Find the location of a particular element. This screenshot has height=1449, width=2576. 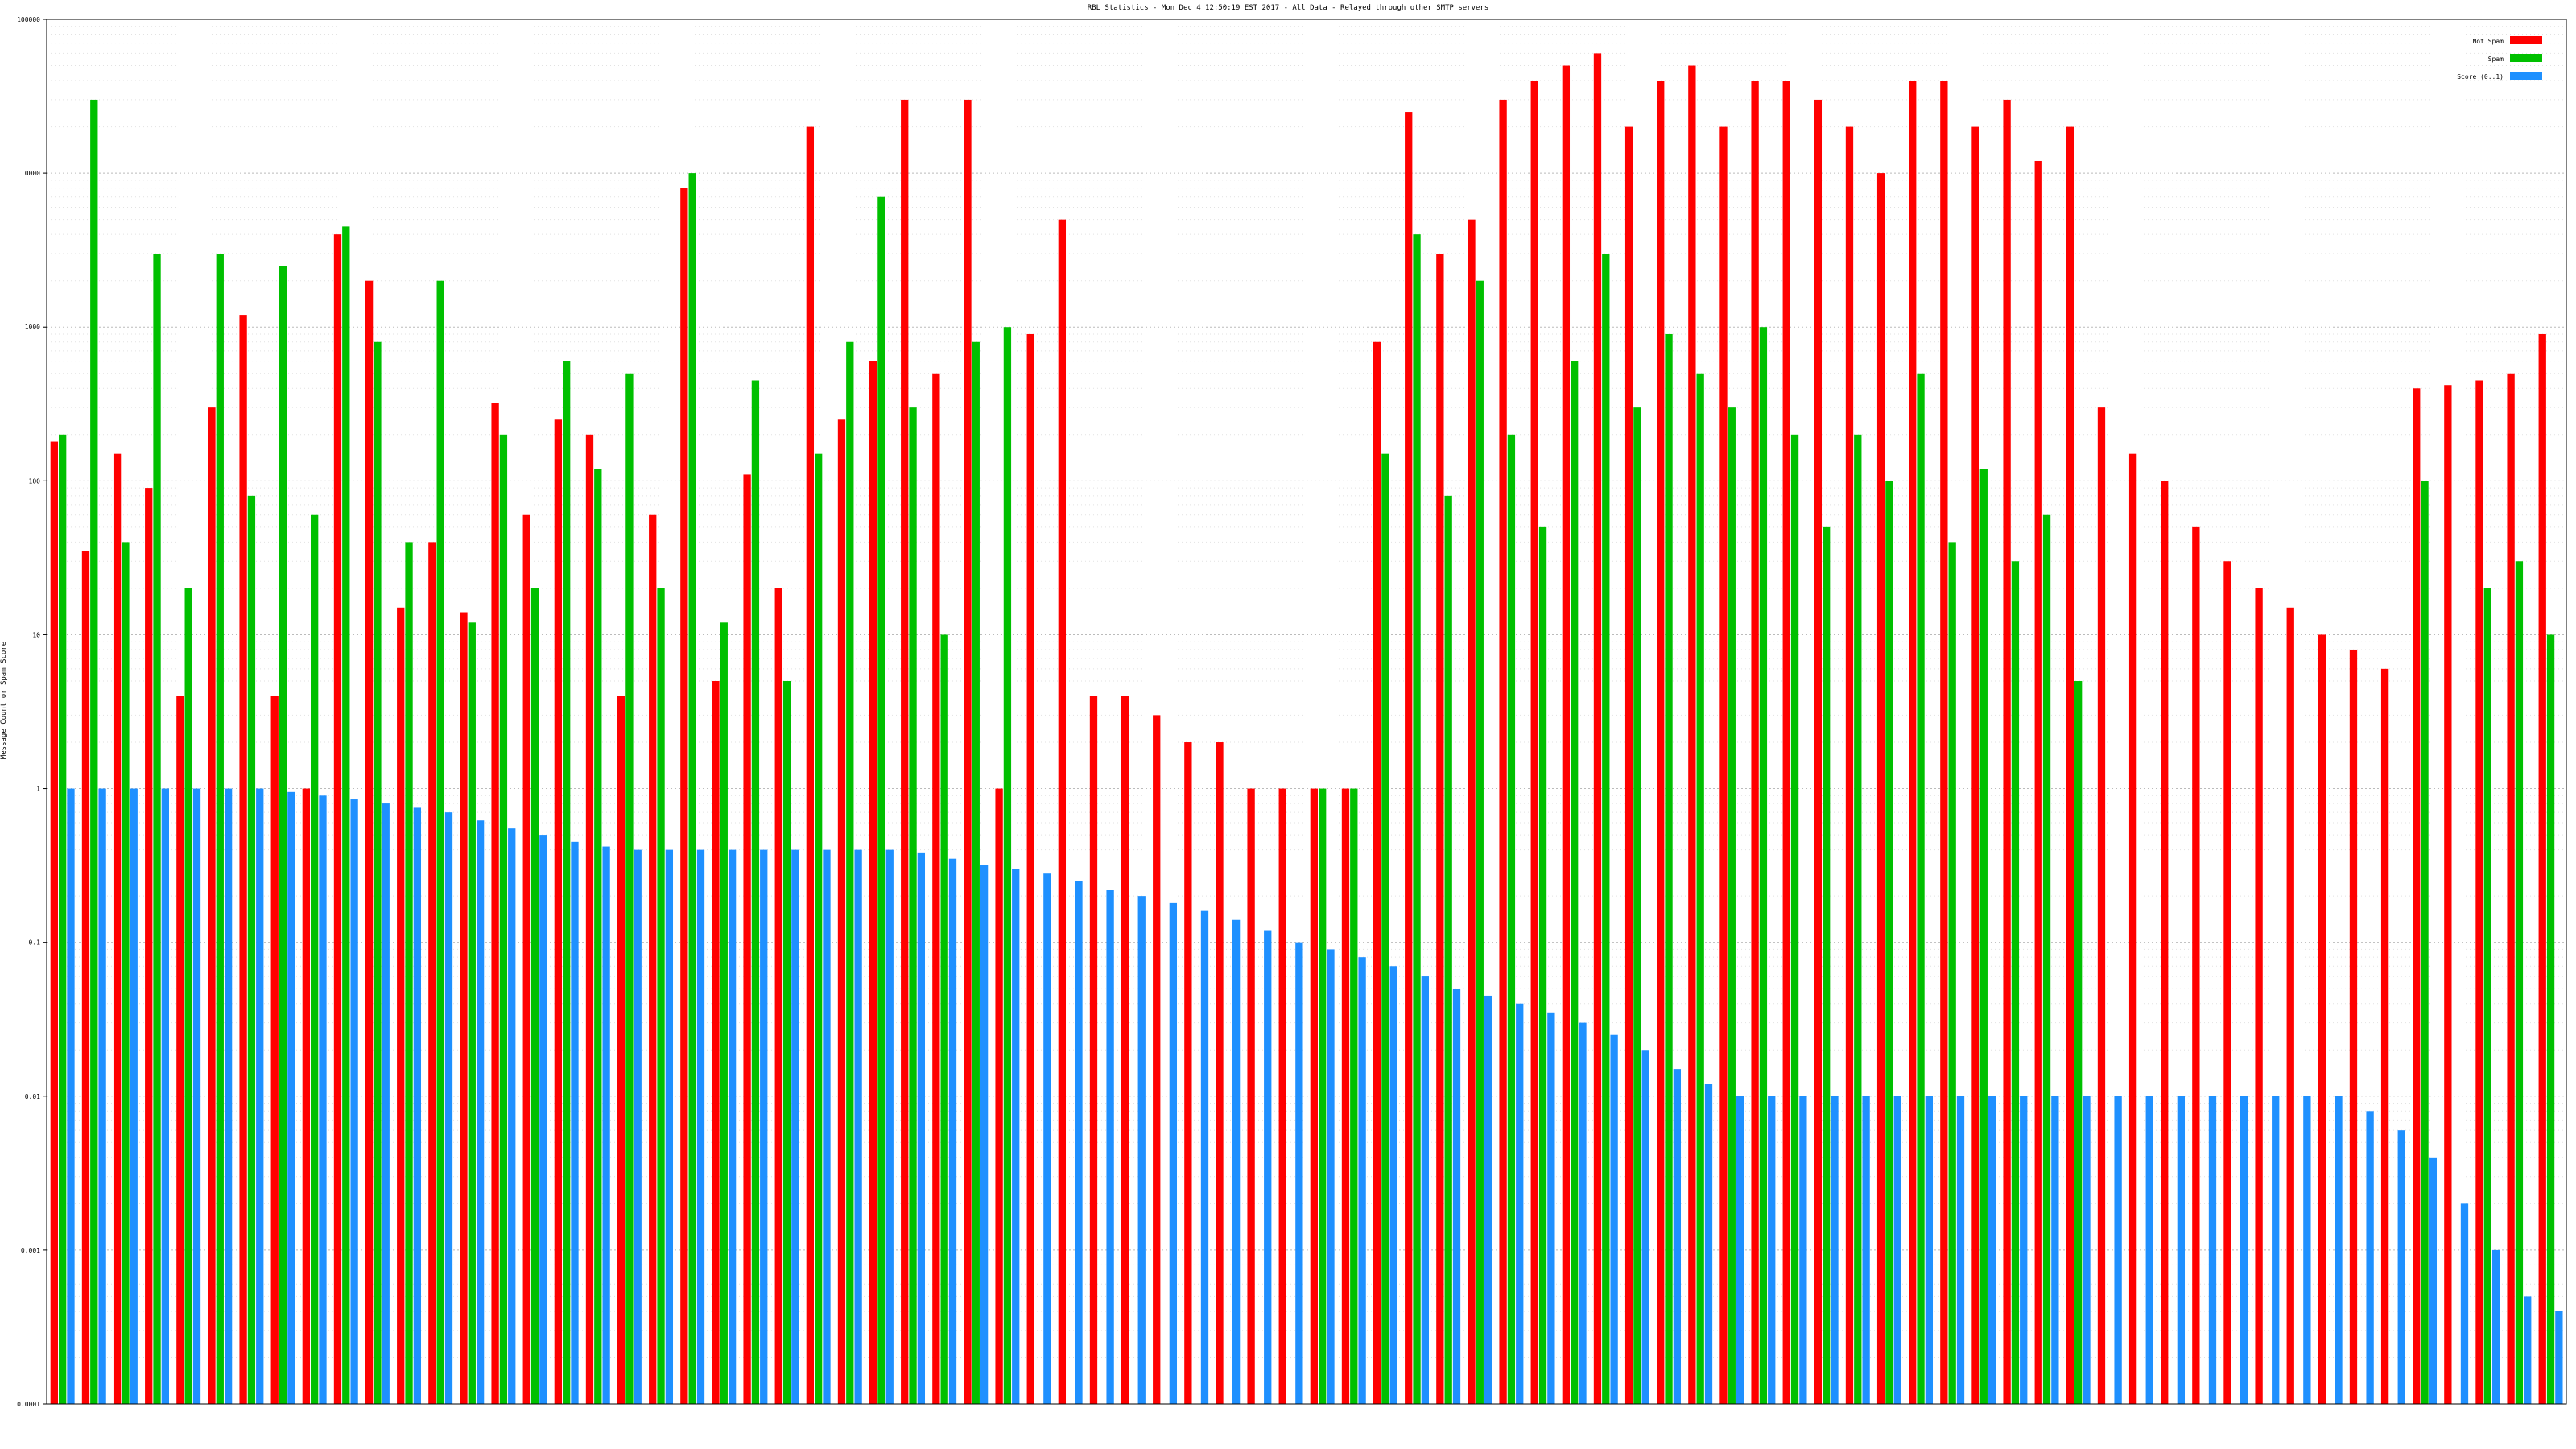

legend-swatch is located at coordinates (2526, 40).